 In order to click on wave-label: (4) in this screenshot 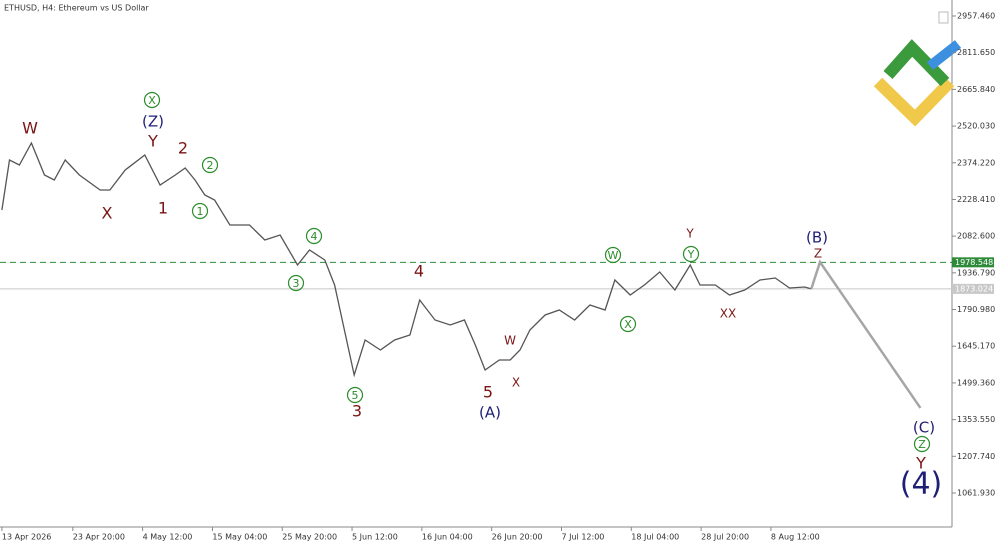, I will do `click(921, 484)`.